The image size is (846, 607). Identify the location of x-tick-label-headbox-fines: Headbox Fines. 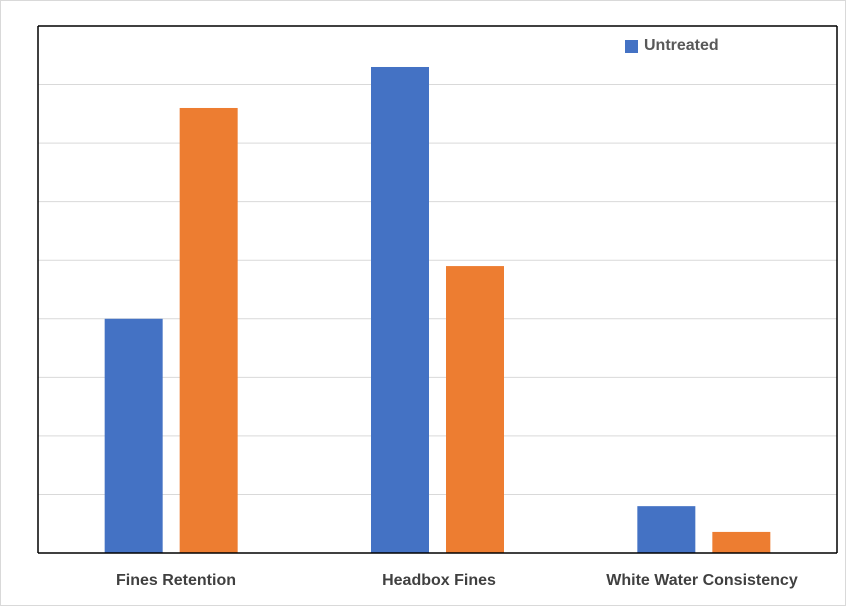
(439, 580).